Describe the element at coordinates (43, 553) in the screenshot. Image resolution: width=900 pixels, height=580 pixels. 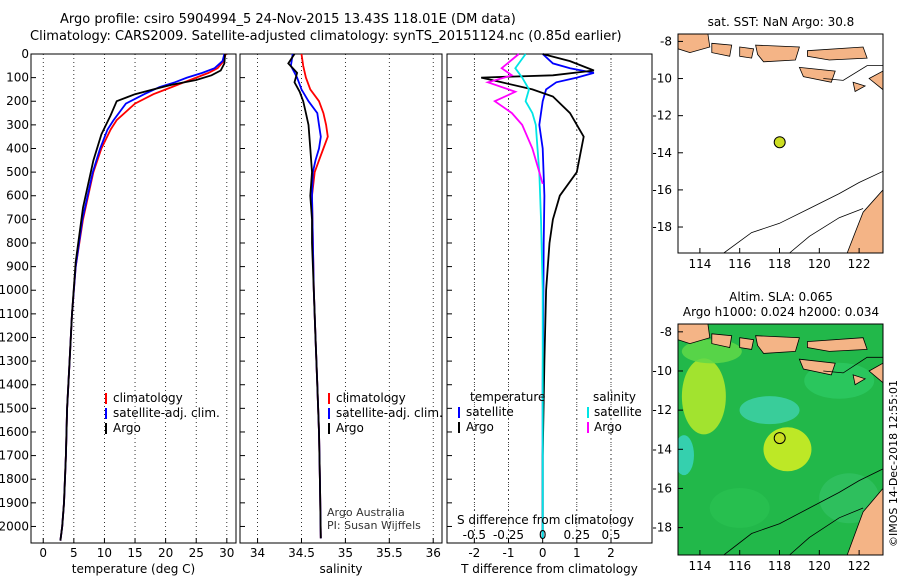
I see `x-tick-label: 0` at that location.